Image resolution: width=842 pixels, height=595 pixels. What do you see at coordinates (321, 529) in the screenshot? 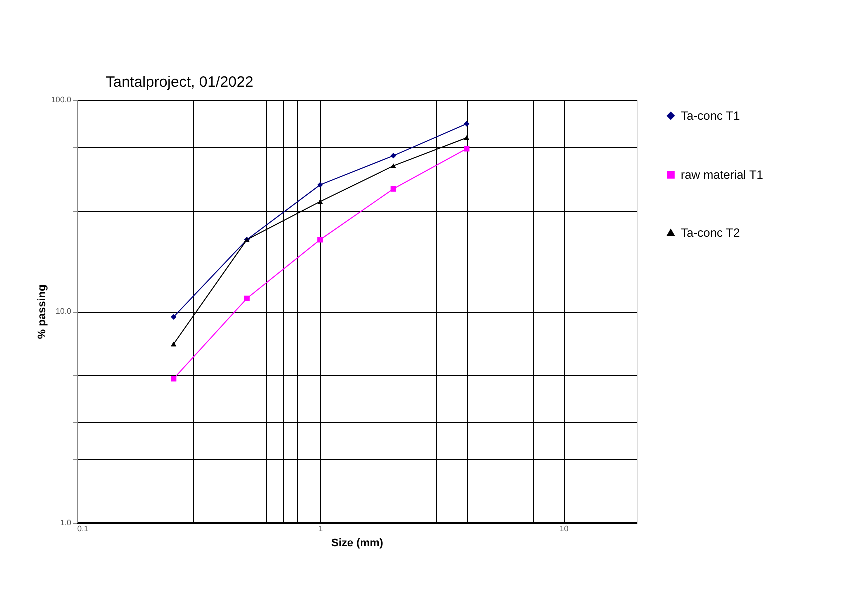
I see `x-tick-label: 1` at bounding box center [321, 529].